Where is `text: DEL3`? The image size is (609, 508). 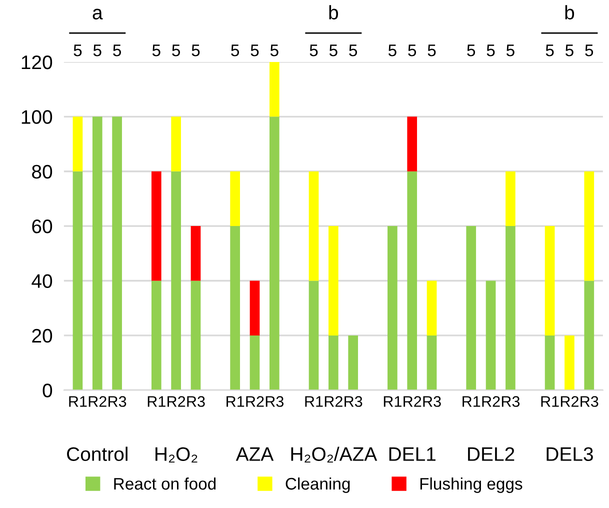 text: DEL3 is located at coordinates (569, 454).